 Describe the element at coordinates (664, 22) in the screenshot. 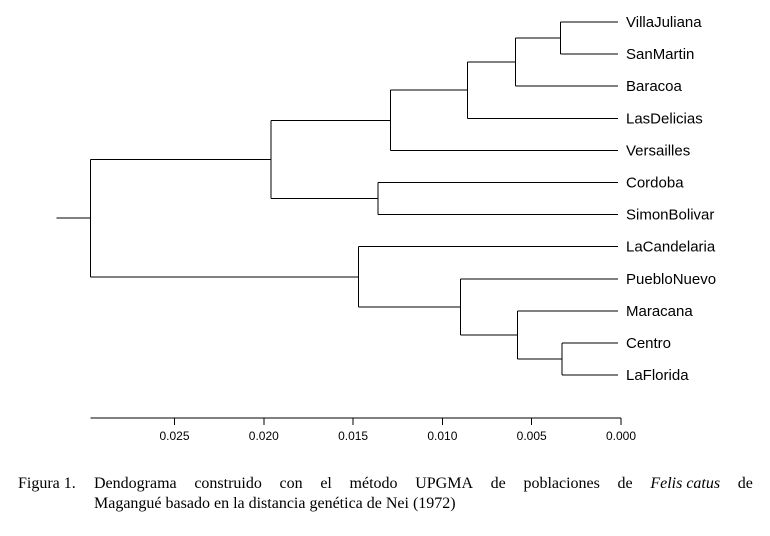

I see `leaf-label: VillaJuliana` at that location.